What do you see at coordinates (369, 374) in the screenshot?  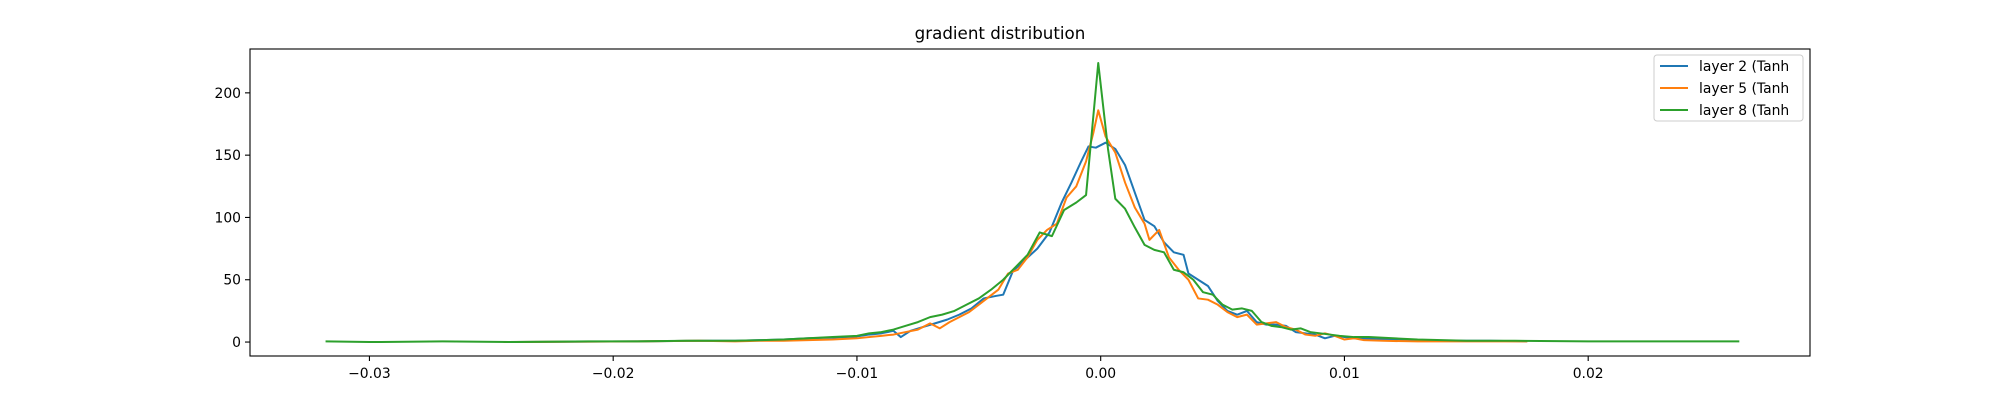 I see `x-tick-label: −0.03` at bounding box center [369, 374].